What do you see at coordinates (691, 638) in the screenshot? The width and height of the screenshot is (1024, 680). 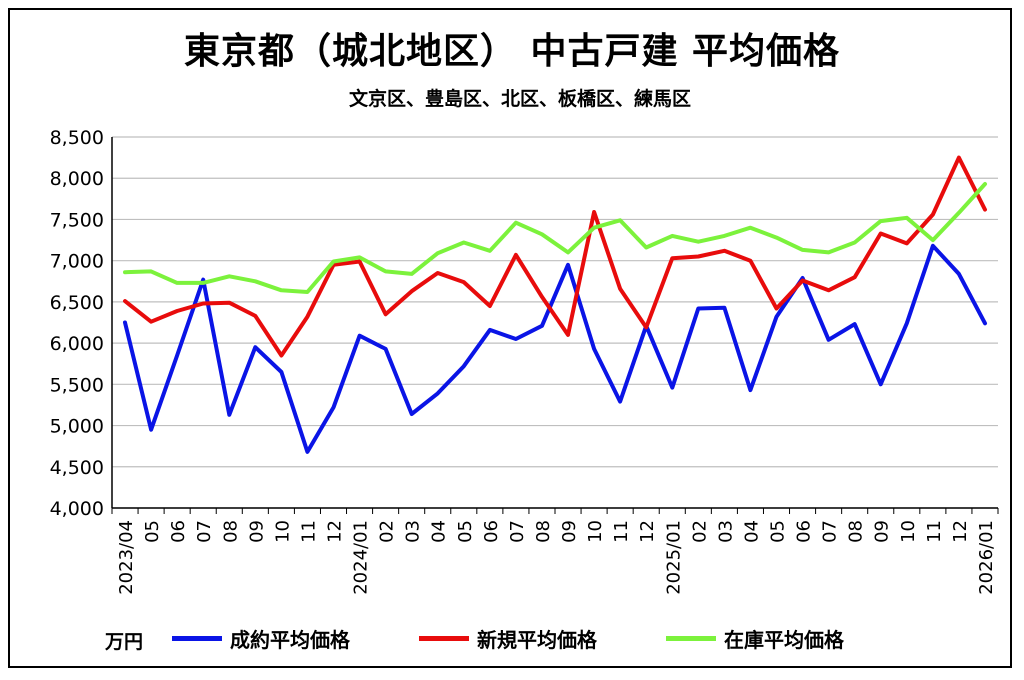 I see `legend-swatch-stock` at bounding box center [691, 638].